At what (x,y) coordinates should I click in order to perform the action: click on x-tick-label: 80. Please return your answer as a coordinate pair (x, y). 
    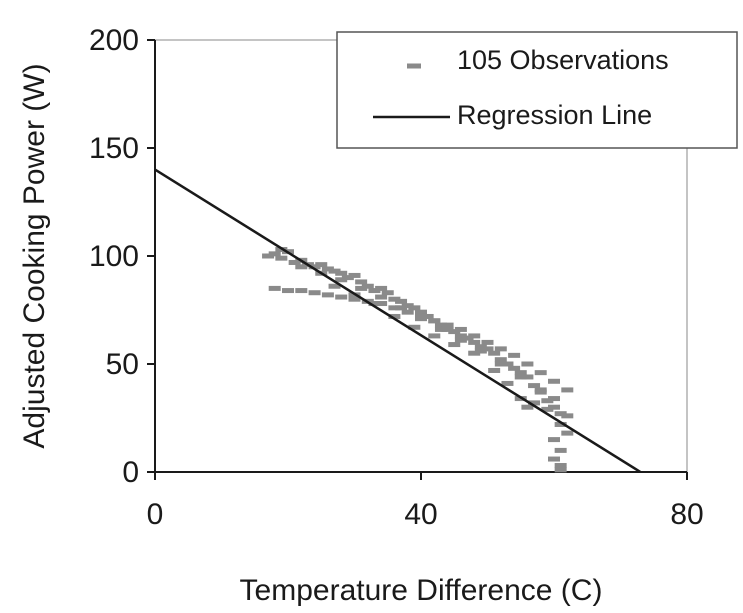
    Looking at the image, I should click on (686, 514).